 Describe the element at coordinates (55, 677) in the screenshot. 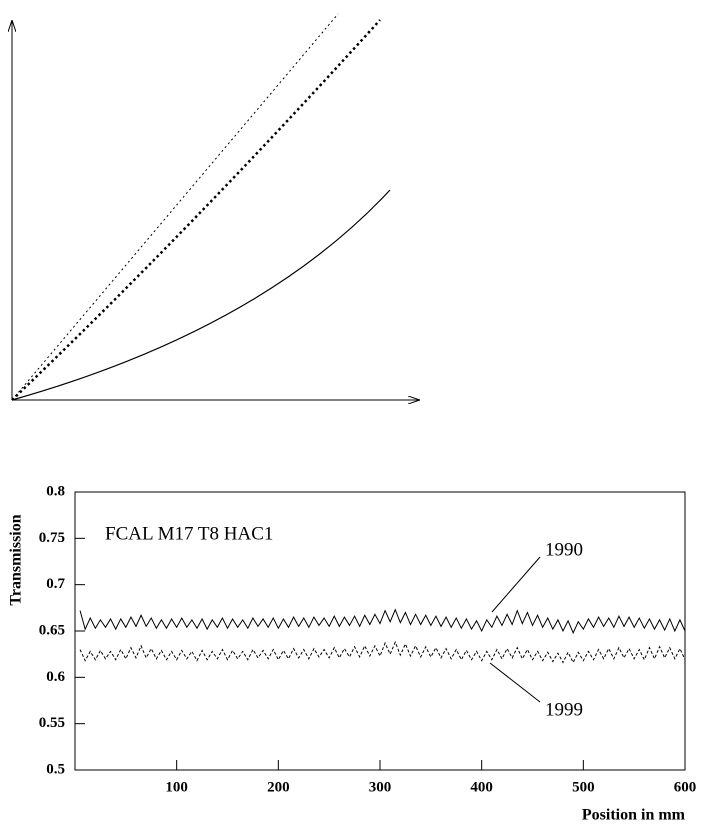

I see `y-tick-label: 0.6` at that location.